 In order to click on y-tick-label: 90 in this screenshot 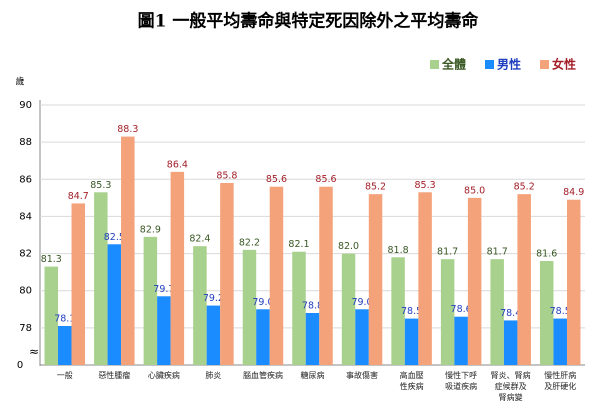, I will do `click(25, 105)`.